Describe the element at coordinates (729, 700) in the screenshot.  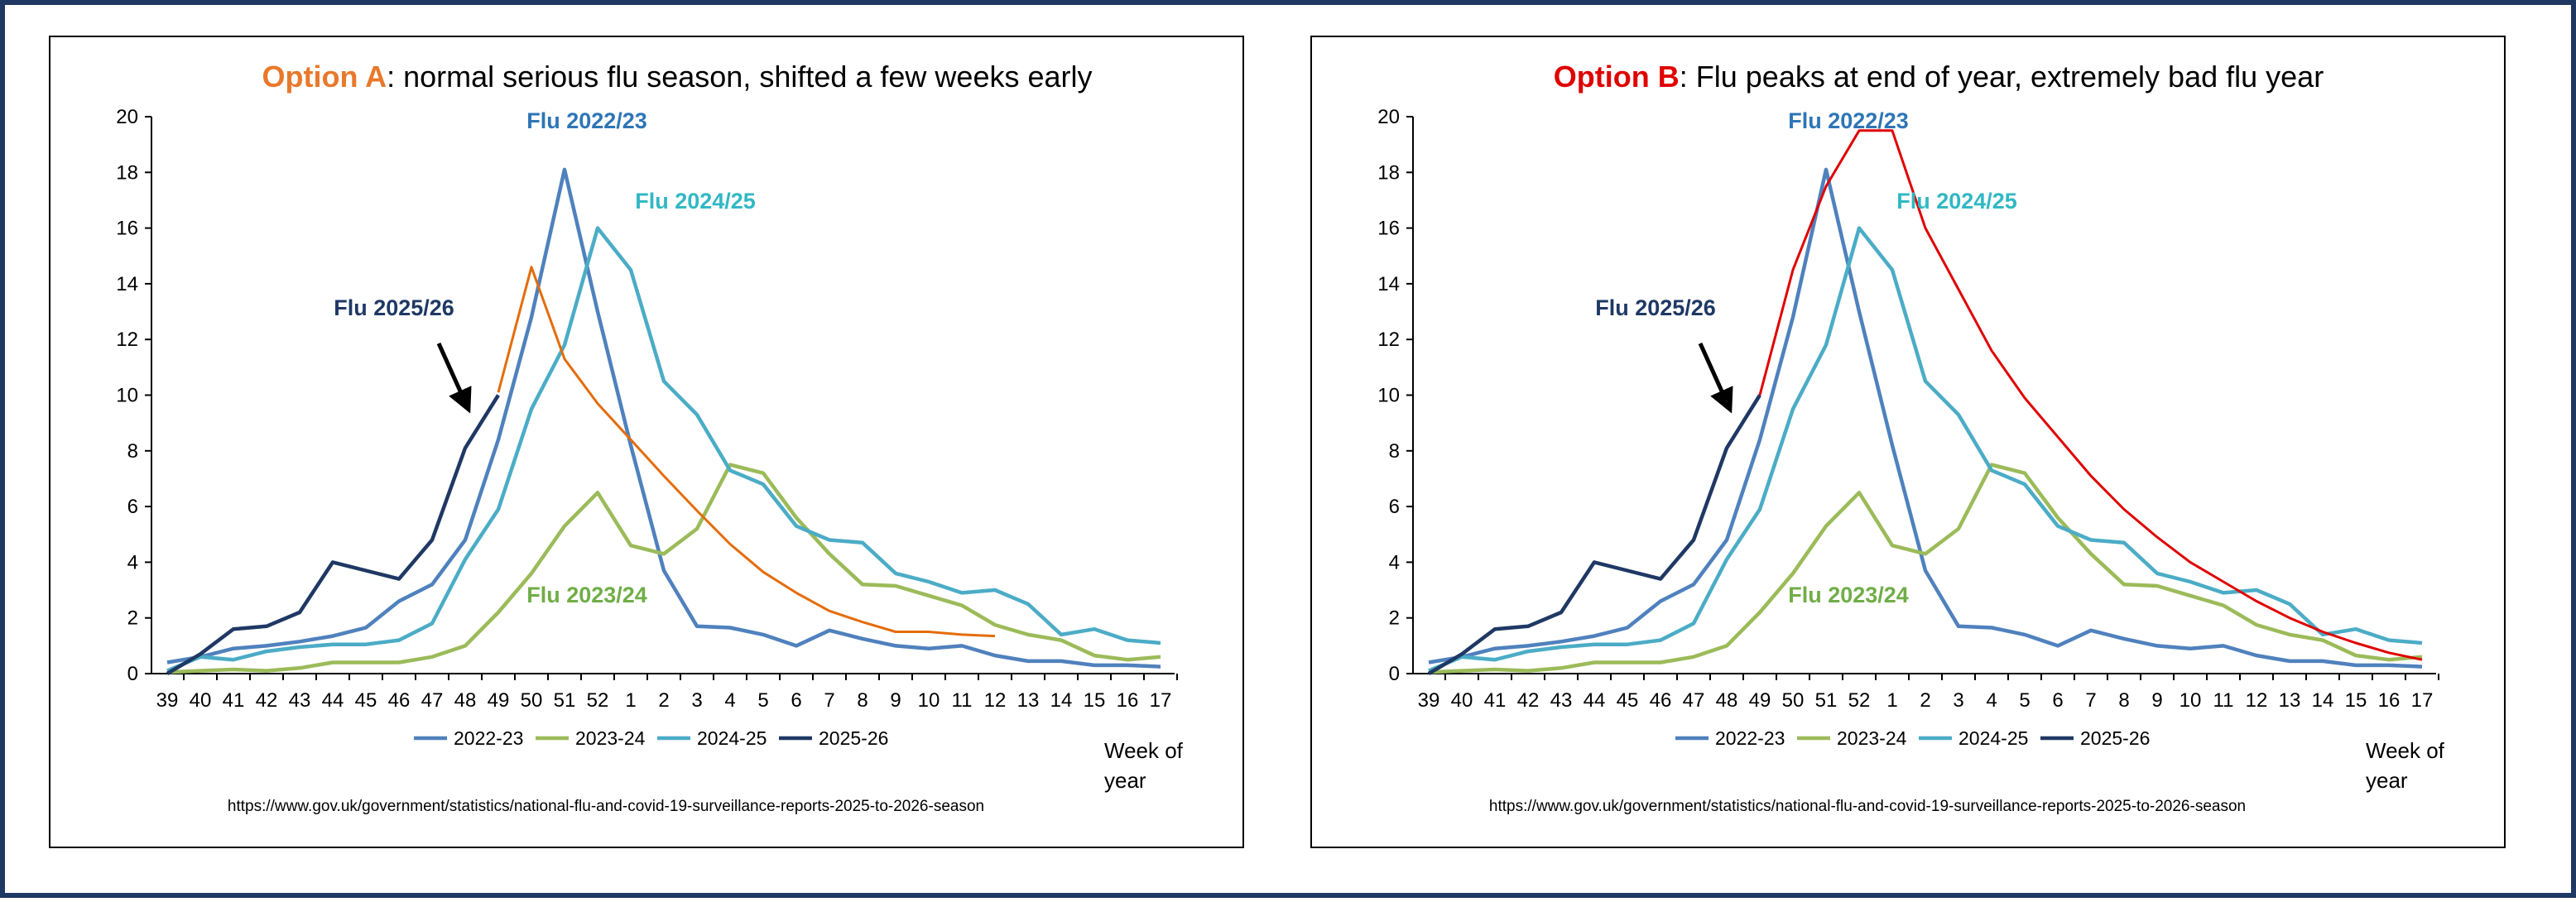
I see `x-tick-label: 4` at that location.